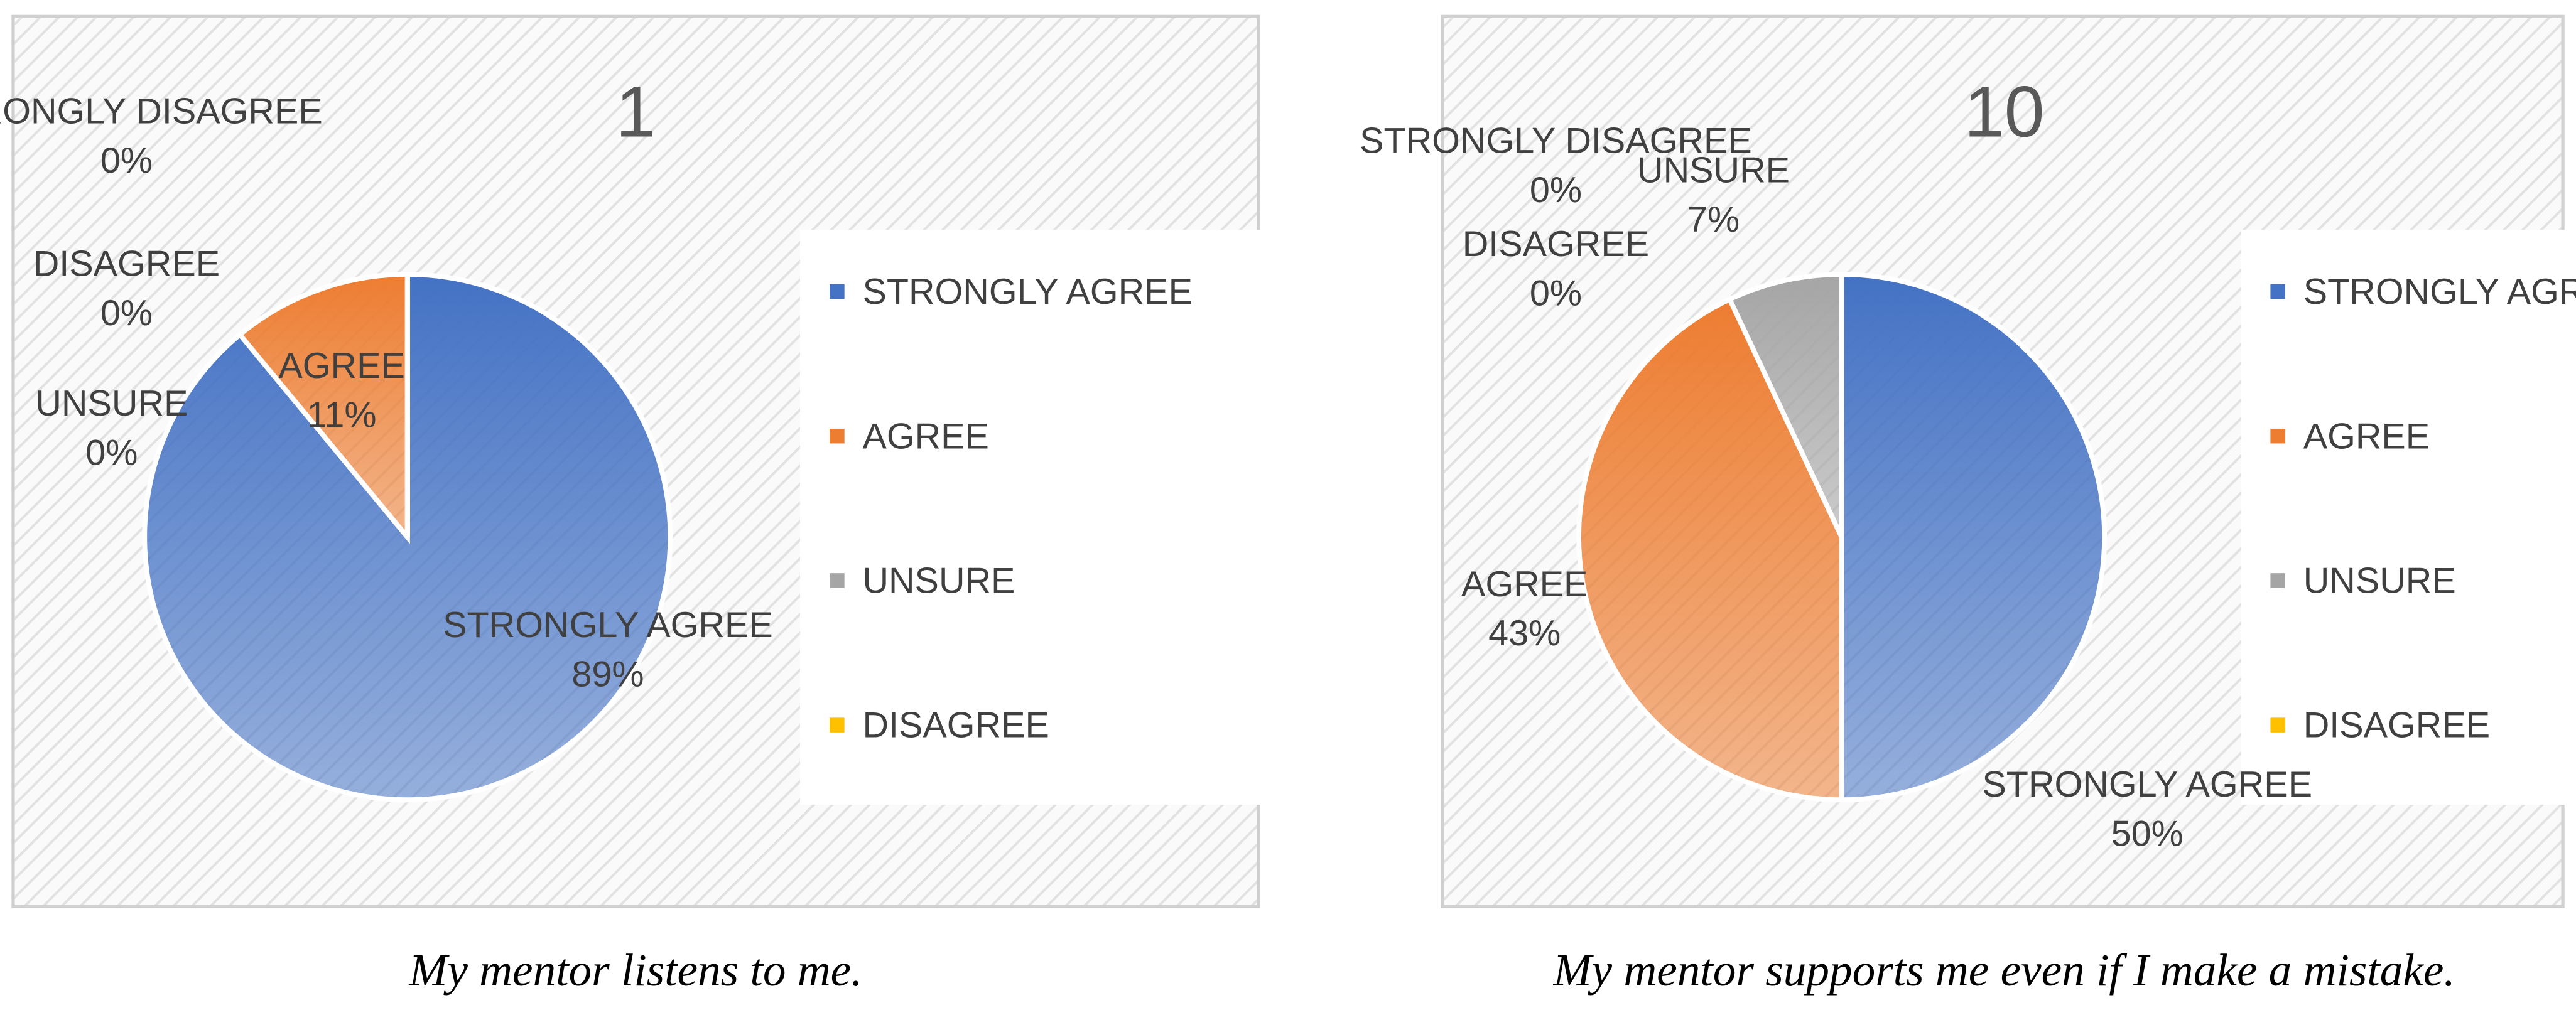  I want to click on data-label: UNSURE 7%, so click(1713, 195).